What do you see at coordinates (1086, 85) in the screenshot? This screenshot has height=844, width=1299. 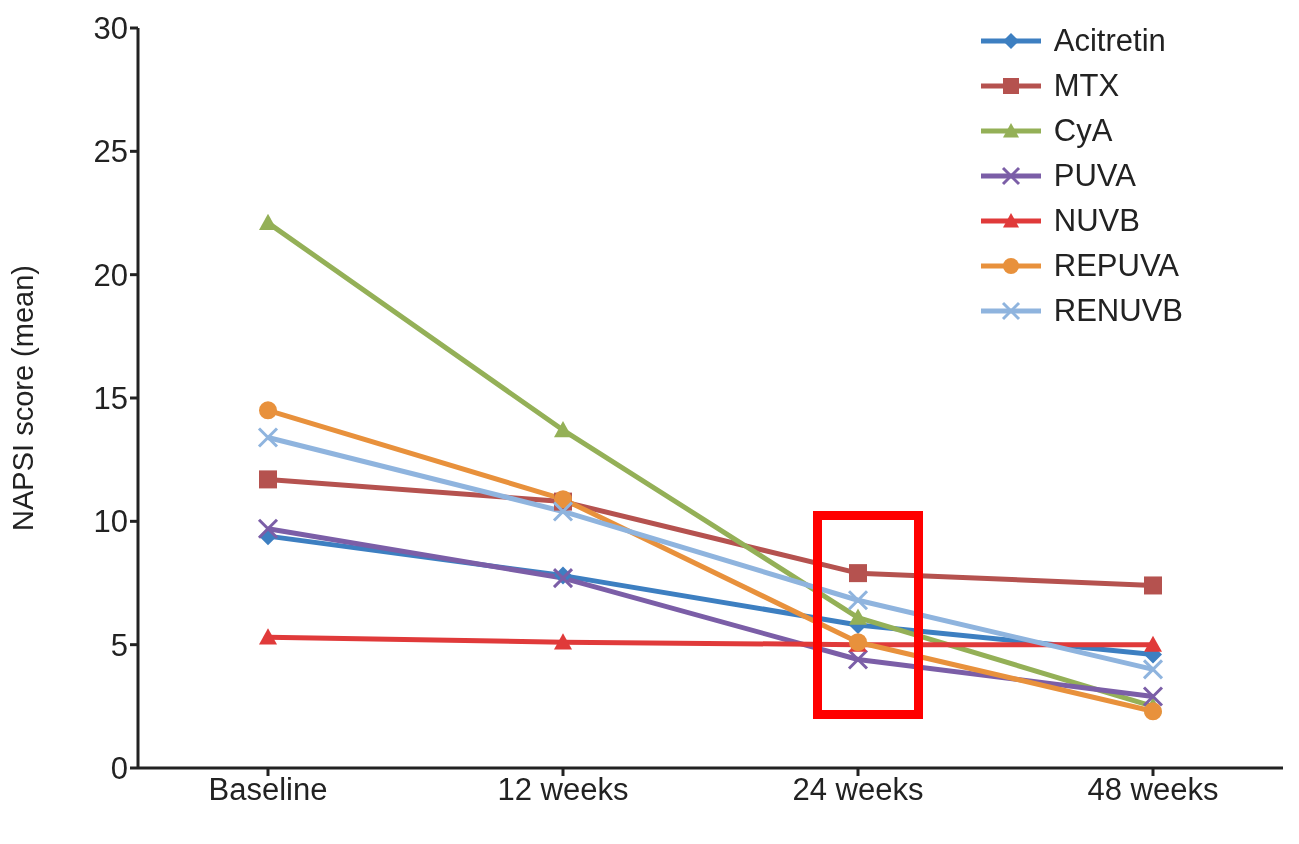 I see `legend-label: MTX` at bounding box center [1086, 85].